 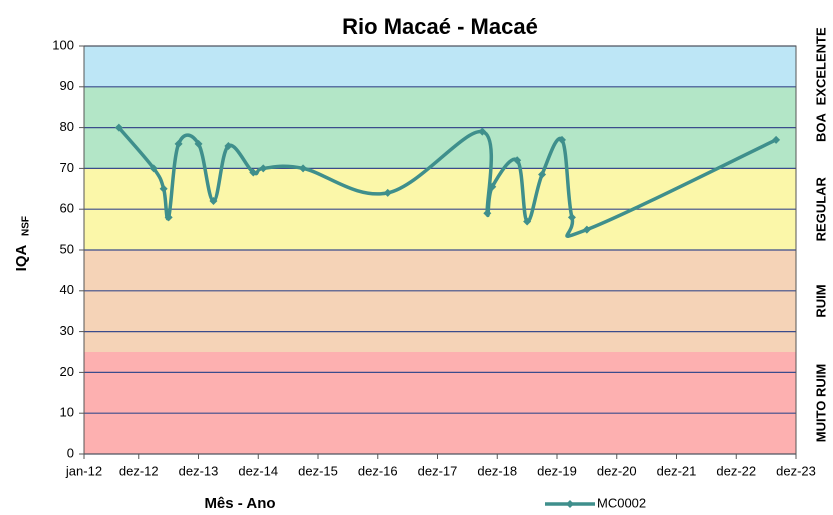 What do you see at coordinates (239, 503) in the screenshot?
I see `x-axis-title: Mês - Ano` at bounding box center [239, 503].